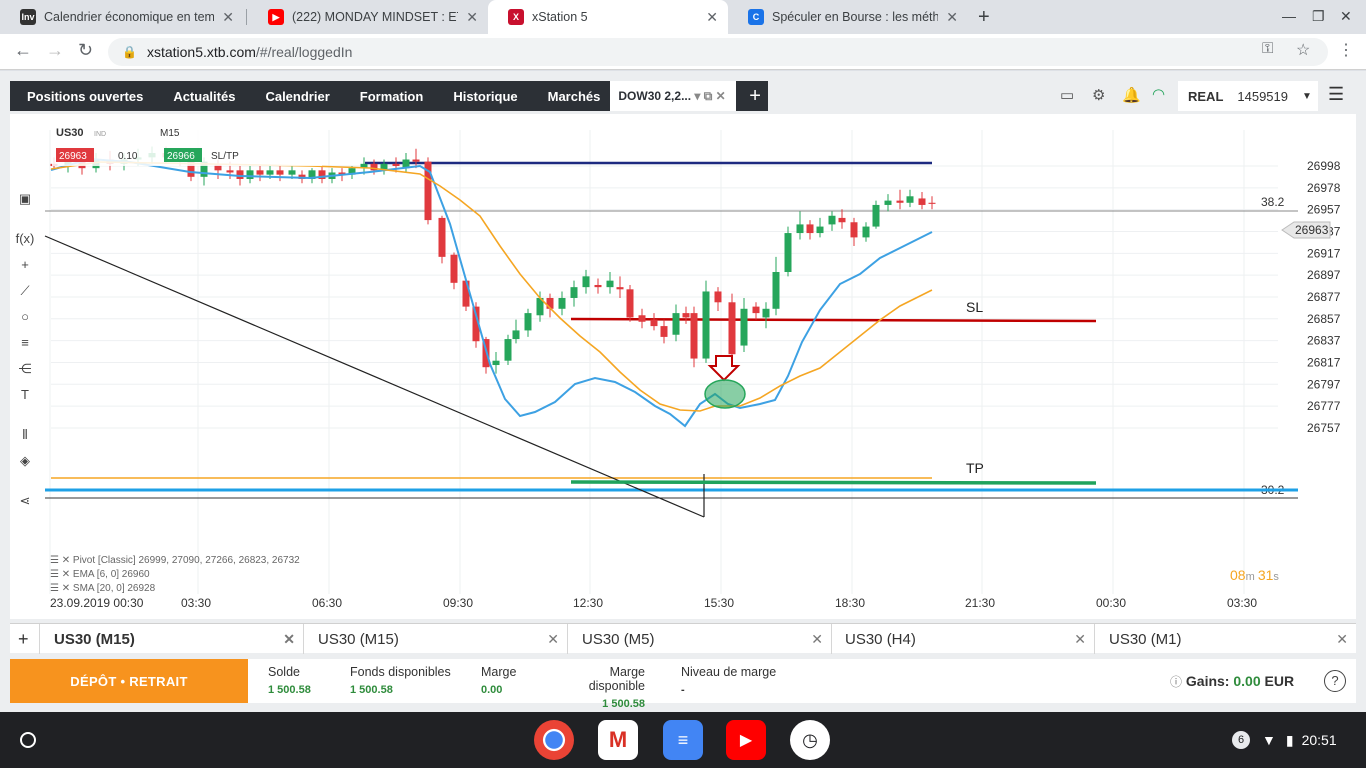  Describe the element at coordinates (485, 96) in the screenshot. I see `nav-historique: Historique` at that location.